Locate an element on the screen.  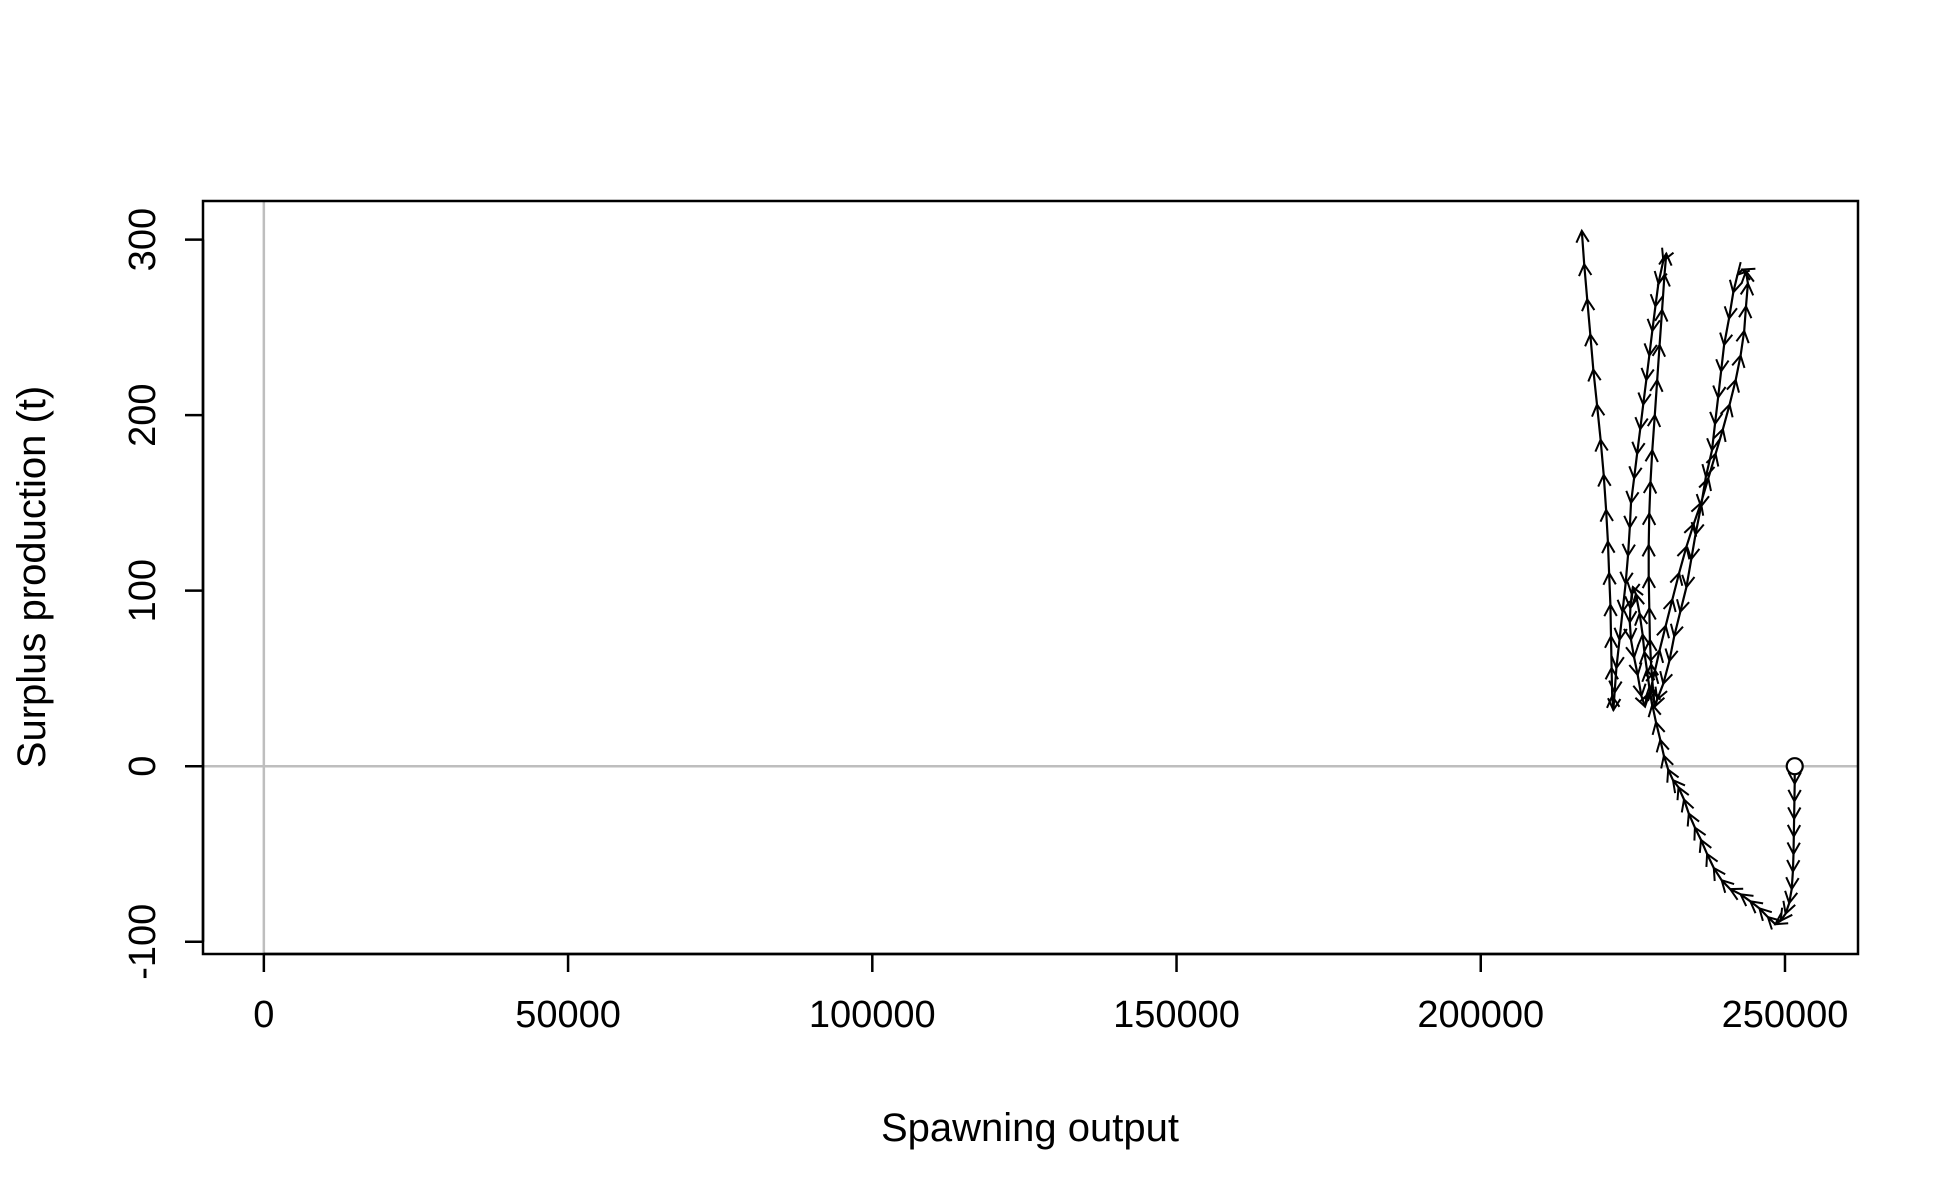
x-axis: 0 50000 100000 150000 200000 250000 is located at coordinates (1051, 994).